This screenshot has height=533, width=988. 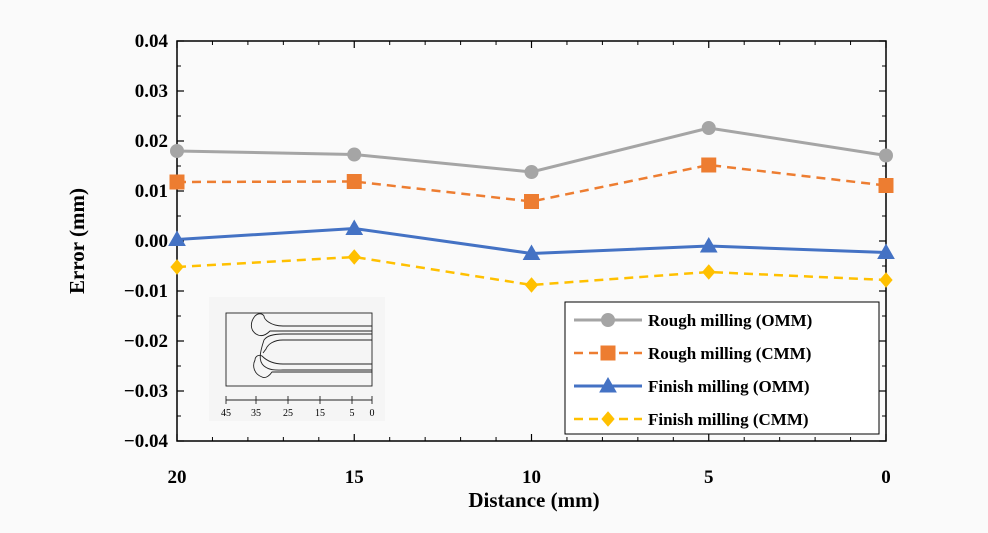 I want to click on y-tick-label: 0.03, so click(x=151, y=91).